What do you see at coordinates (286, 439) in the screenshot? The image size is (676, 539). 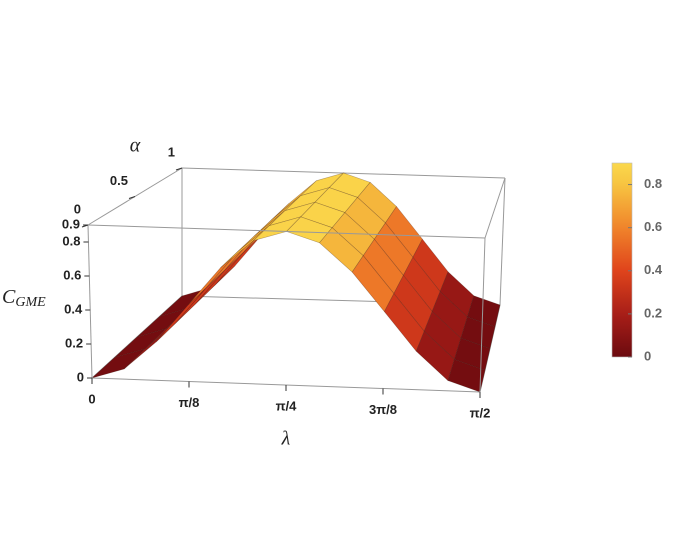 I see `lambda-axis-label: λ` at bounding box center [286, 439].